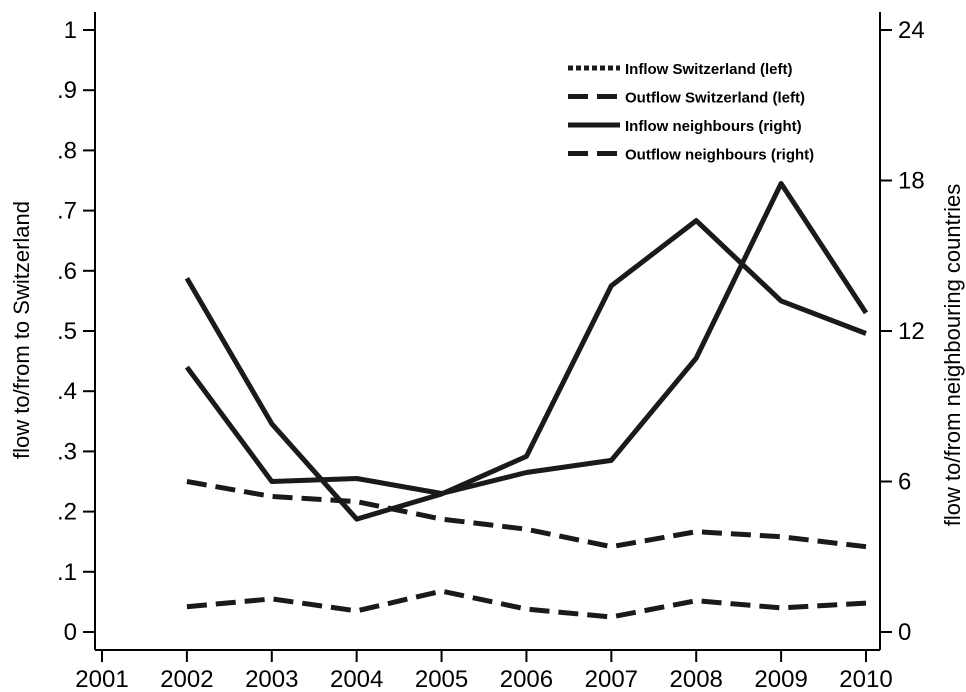  Describe the element at coordinates (484, 671) in the screenshot. I see `x-axis-ticks: 2001 2002 2003 2004 2005 2006 2007 2008 2009 2010` at that location.